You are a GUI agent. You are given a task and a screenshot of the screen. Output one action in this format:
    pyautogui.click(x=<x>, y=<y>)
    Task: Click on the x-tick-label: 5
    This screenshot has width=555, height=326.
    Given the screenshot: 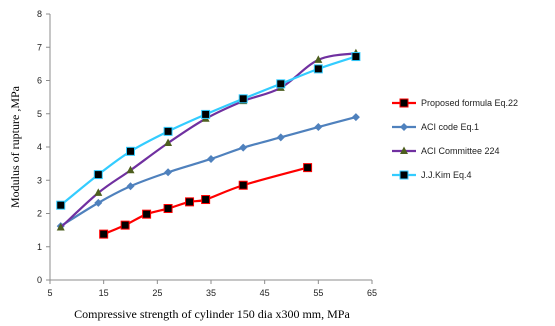 What is the action you would take?
    pyautogui.click(x=49, y=293)
    